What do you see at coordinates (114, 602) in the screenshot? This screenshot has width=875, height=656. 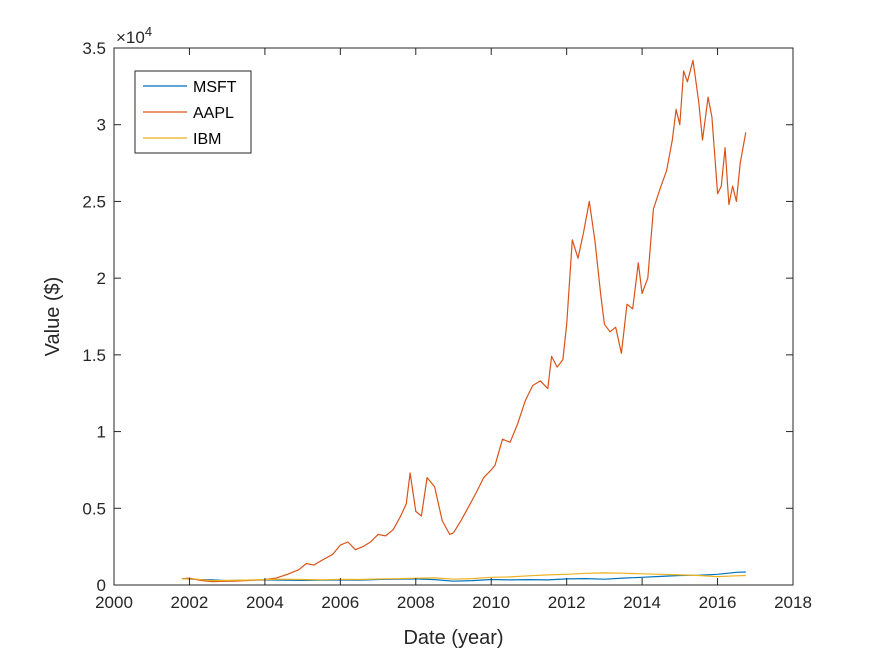 I see `x-tick-label: 2000` at bounding box center [114, 602].